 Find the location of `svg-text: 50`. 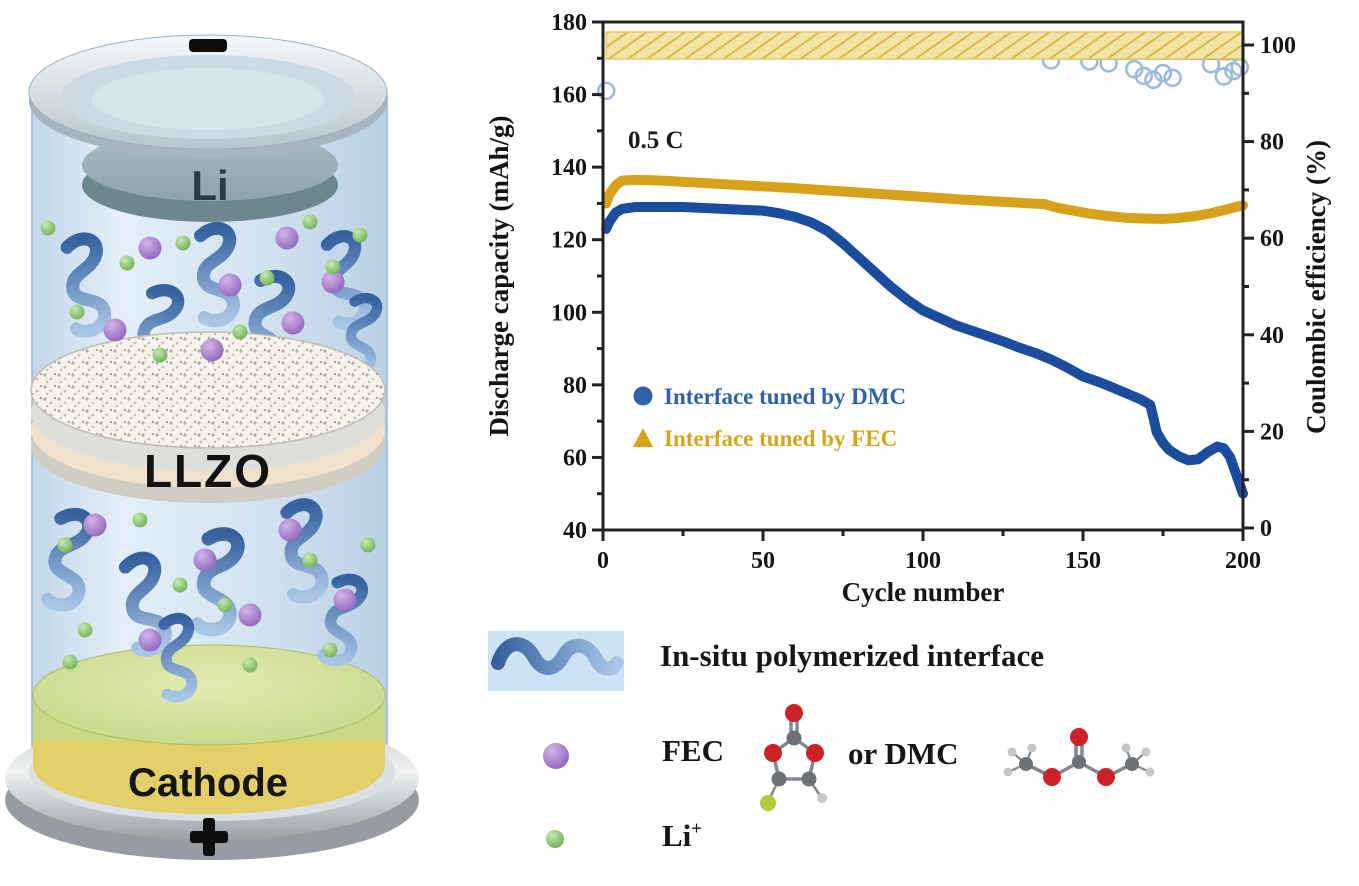

svg-text: 50 is located at coordinates (763, 561).